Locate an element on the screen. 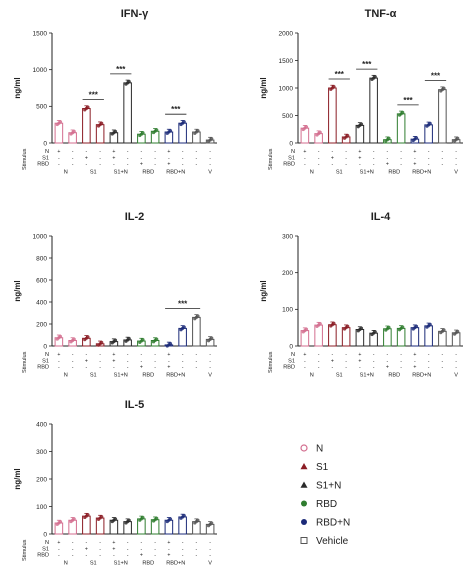 Image resolution: width=474 pixels, height=579 pixels. legend-item: RBD is located at coordinates (319, 504).